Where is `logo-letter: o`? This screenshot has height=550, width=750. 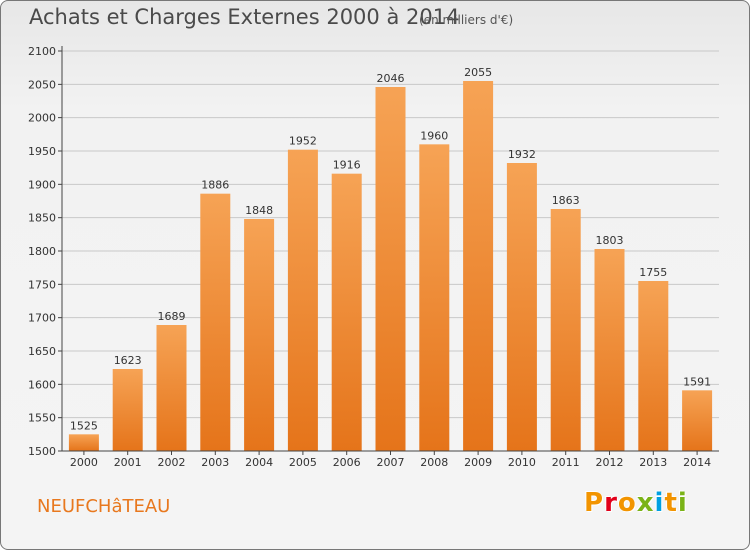 logo-letter: o is located at coordinates (627, 503).